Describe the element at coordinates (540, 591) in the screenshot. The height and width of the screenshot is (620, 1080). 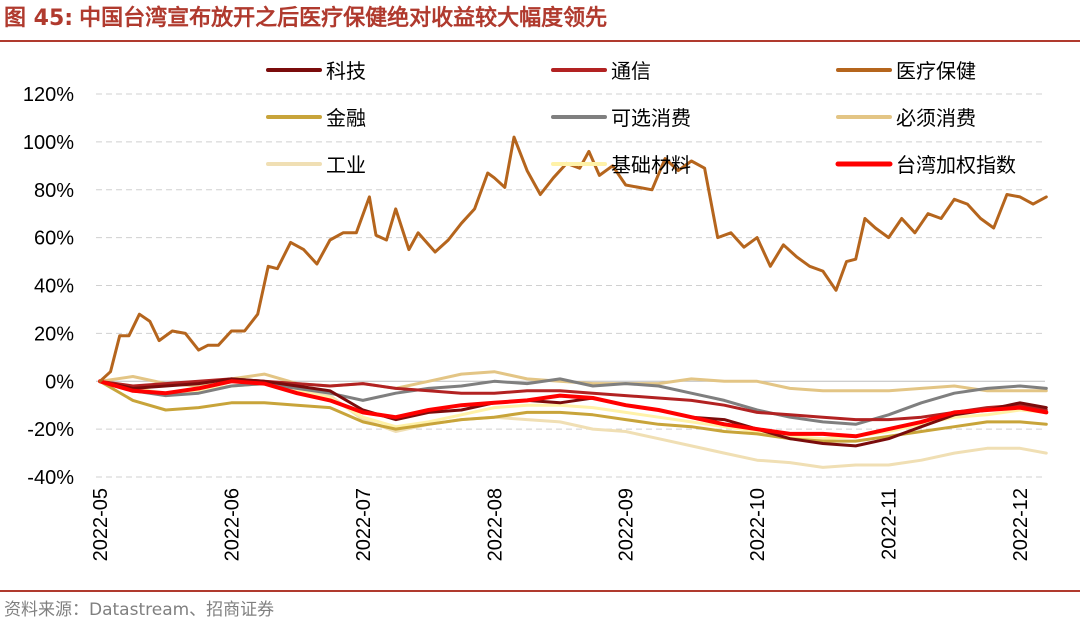
I see `bottom-divider` at that location.